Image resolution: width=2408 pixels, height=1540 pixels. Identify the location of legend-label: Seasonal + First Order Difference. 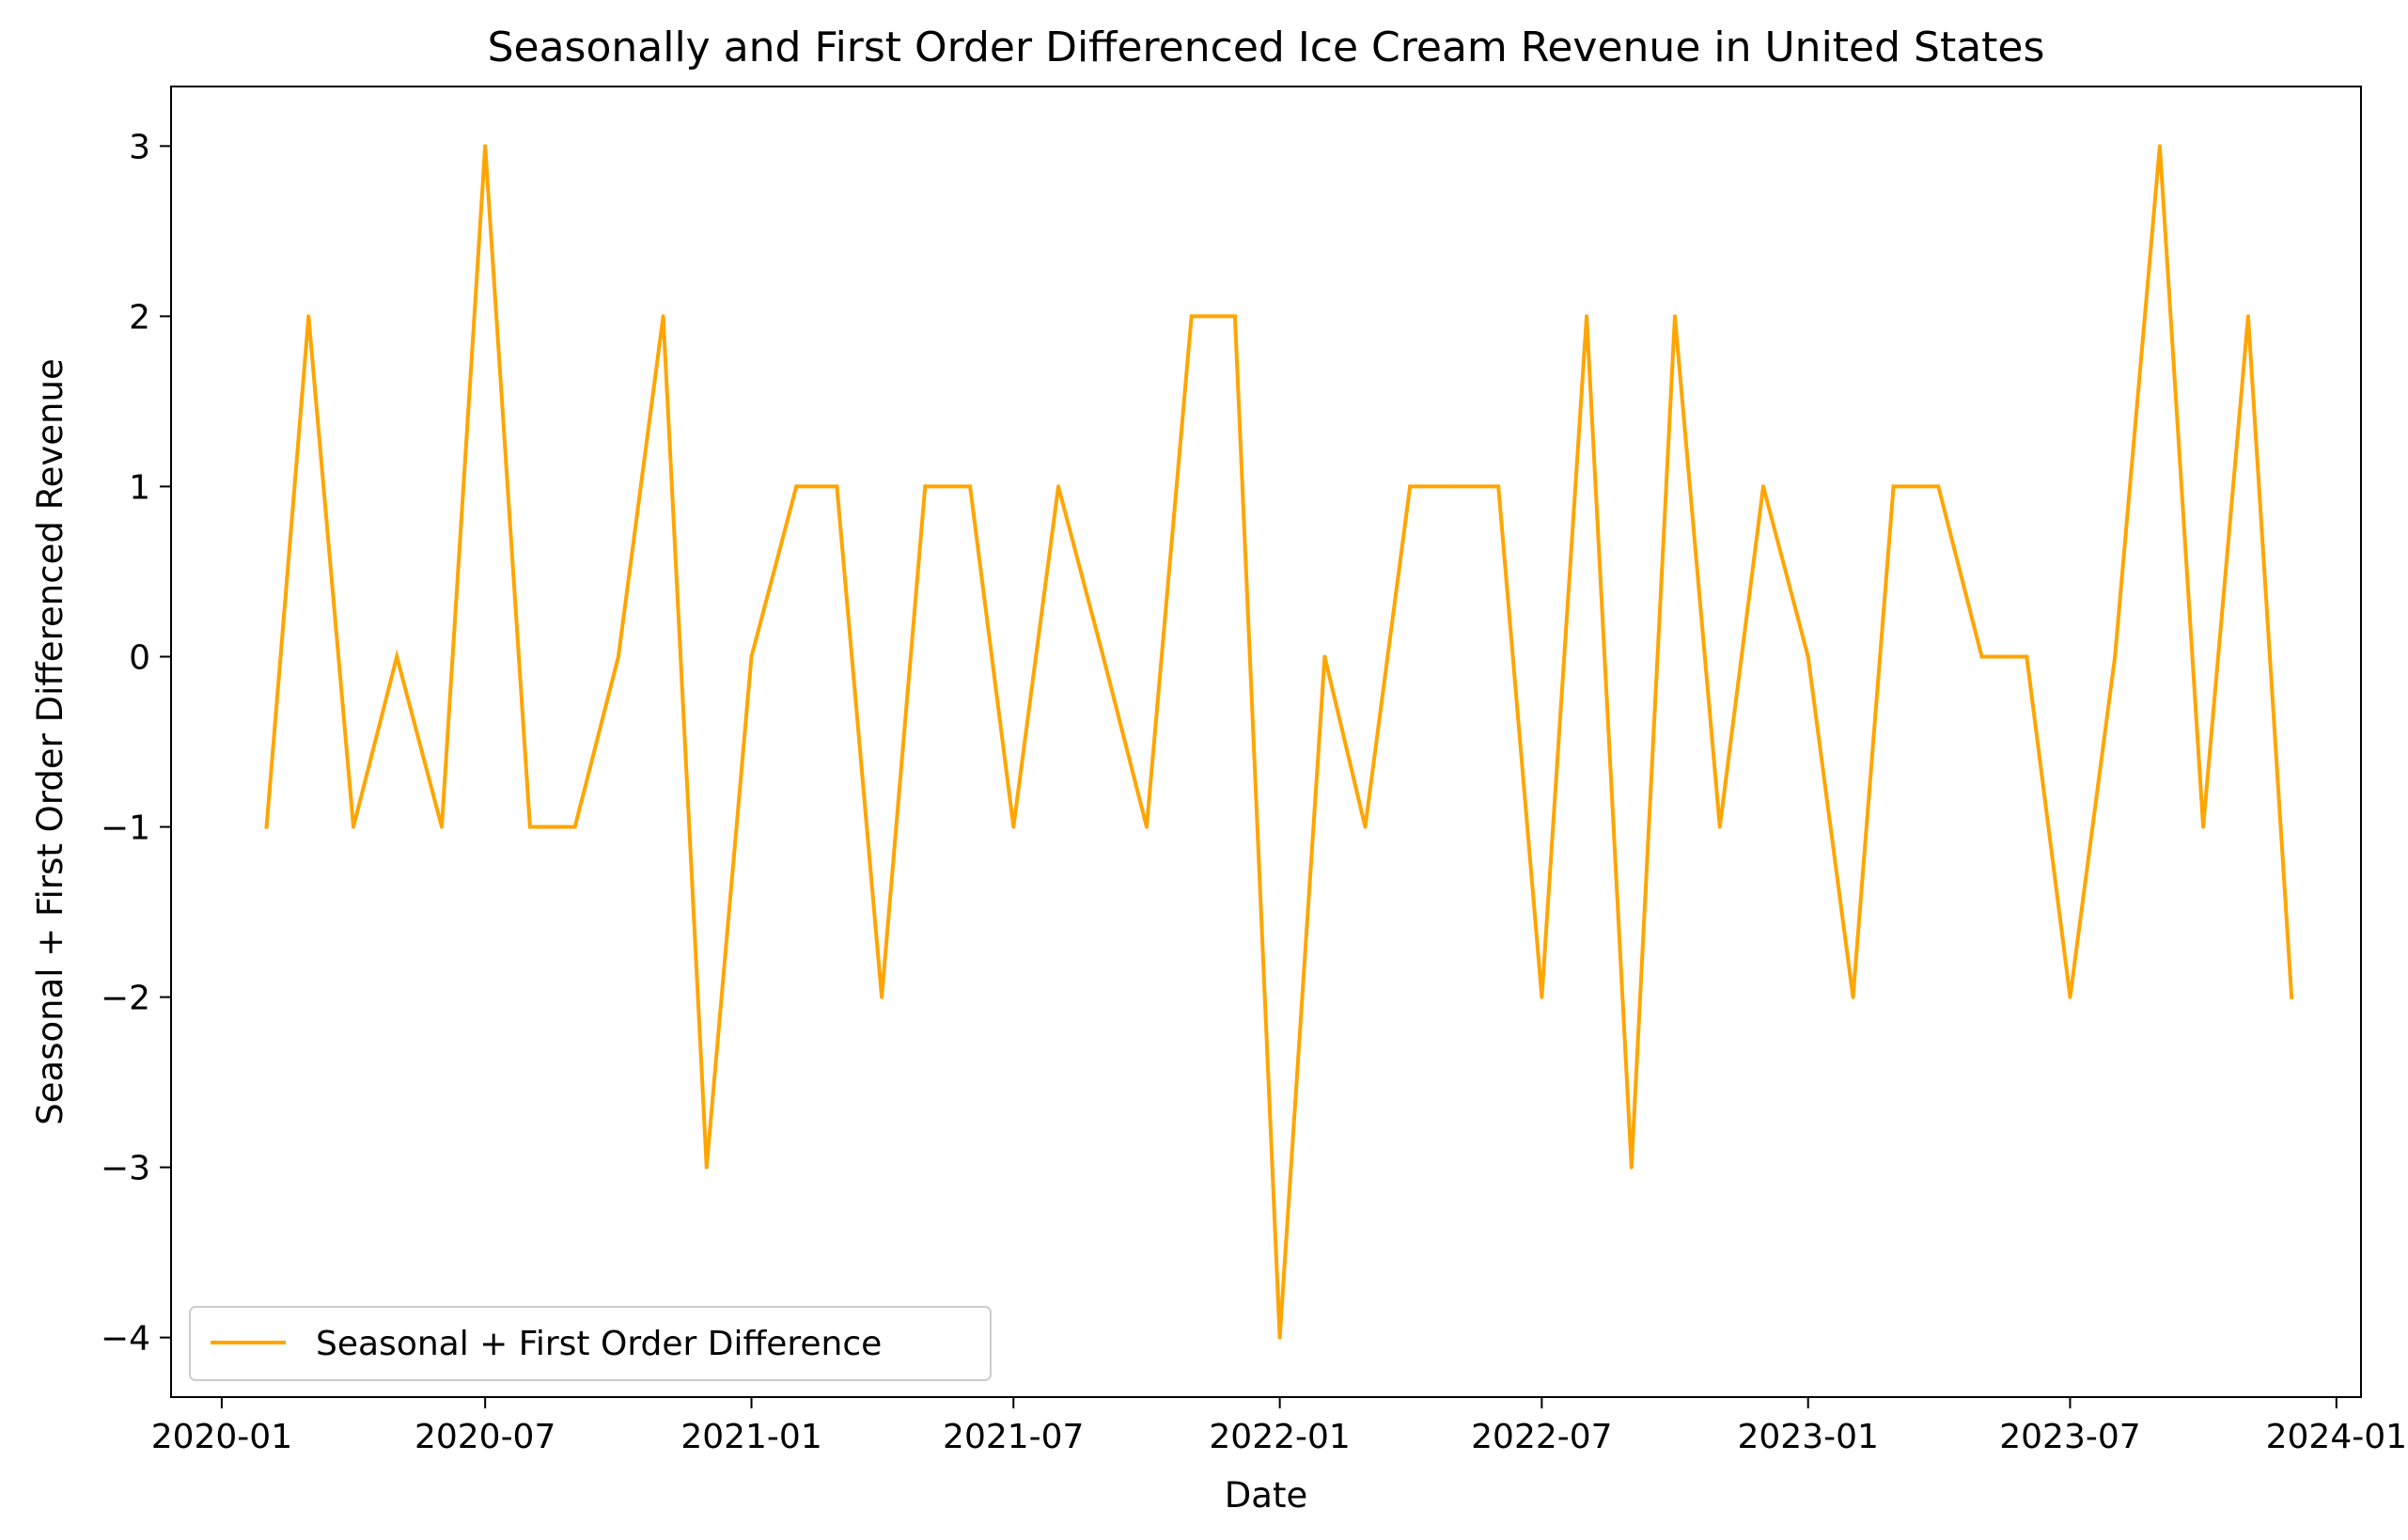
(599, 1344).